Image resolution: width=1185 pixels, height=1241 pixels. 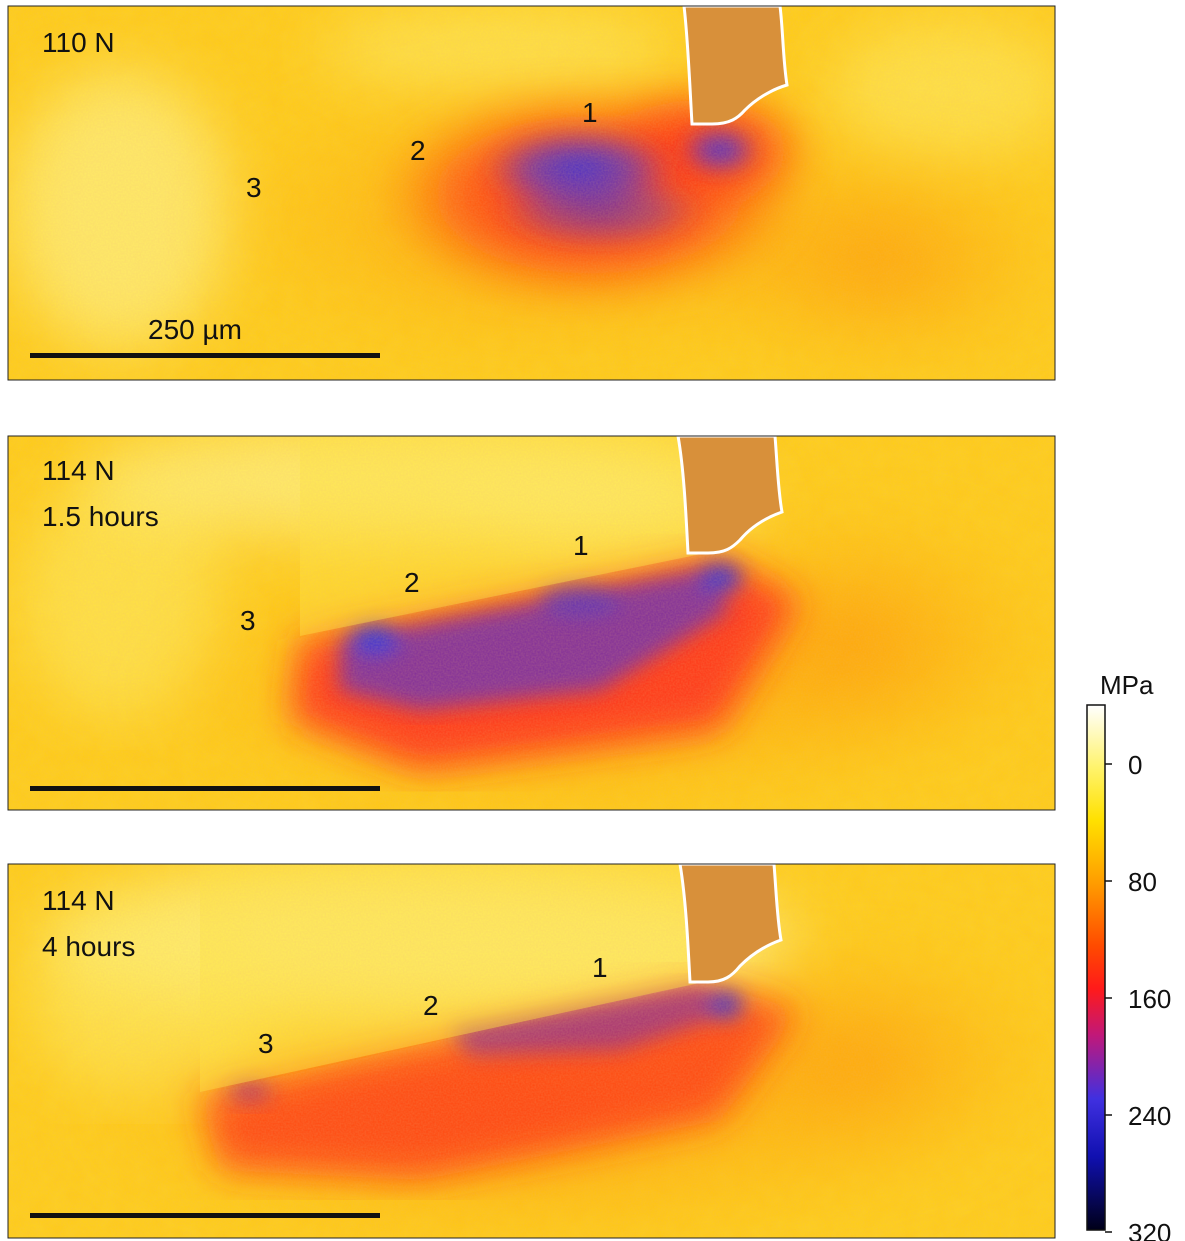 I want to click on colorbar-tick-label: 320, so click(x=1149, y=1229).